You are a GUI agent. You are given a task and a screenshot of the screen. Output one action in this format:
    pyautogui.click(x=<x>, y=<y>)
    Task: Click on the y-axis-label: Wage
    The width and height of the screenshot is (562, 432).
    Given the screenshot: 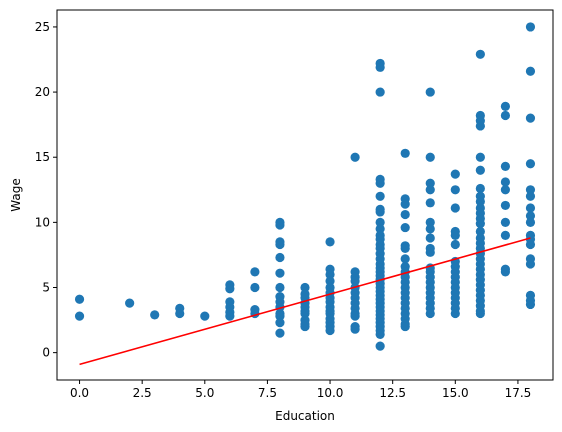 What is the action you would take?
    pyautogui.click(x=16, y=194)
    